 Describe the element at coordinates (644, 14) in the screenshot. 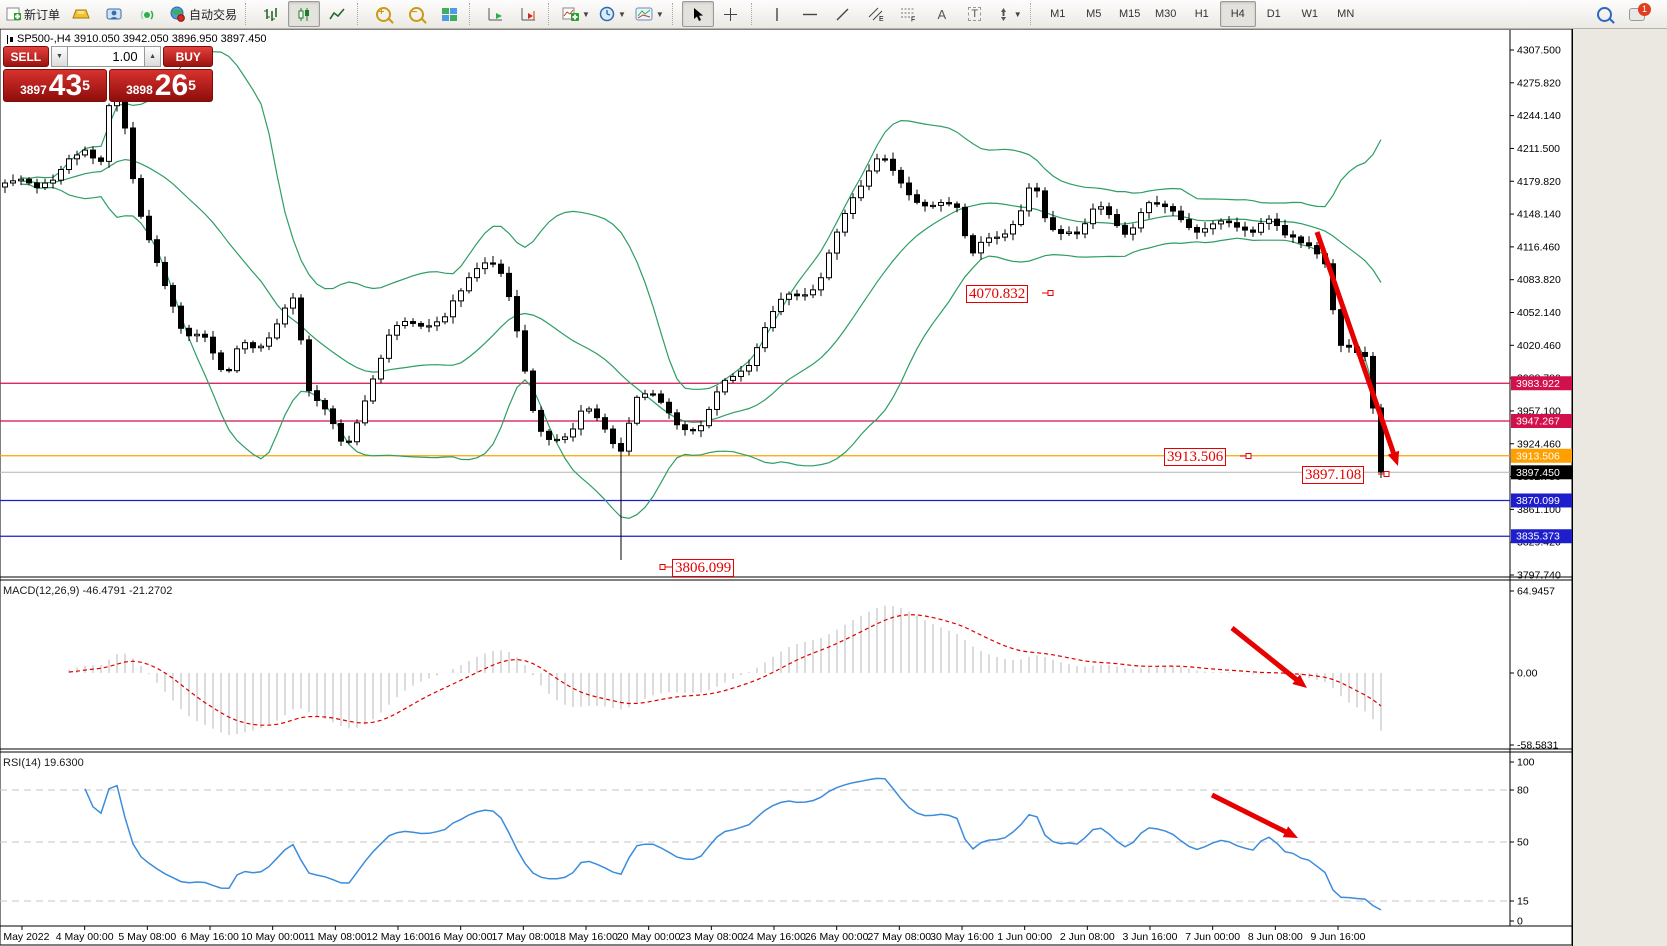

I see `template-icon` at that location.